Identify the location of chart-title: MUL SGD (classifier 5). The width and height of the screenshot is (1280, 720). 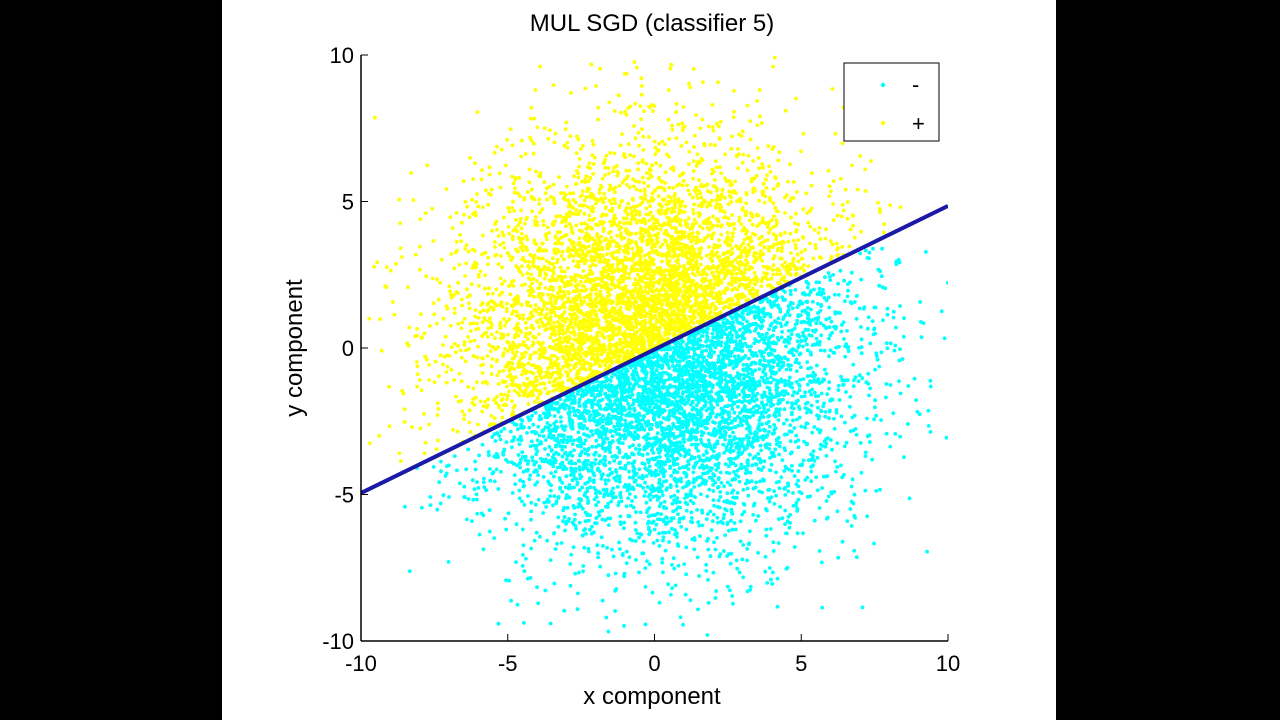
(652, 23).